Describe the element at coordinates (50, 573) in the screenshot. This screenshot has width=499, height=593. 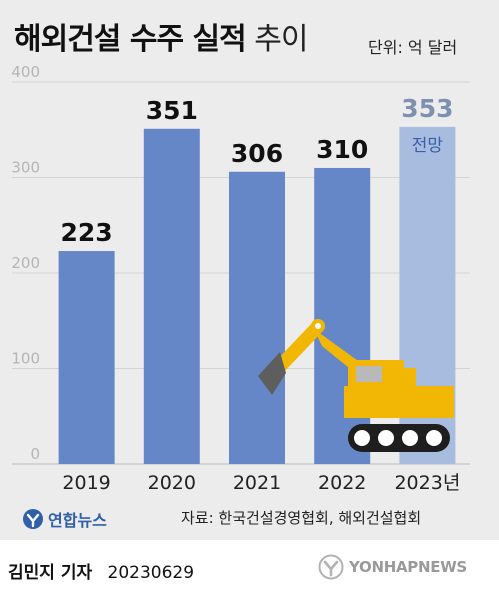
I see `reporter-name: 김민지 기자` at that location.